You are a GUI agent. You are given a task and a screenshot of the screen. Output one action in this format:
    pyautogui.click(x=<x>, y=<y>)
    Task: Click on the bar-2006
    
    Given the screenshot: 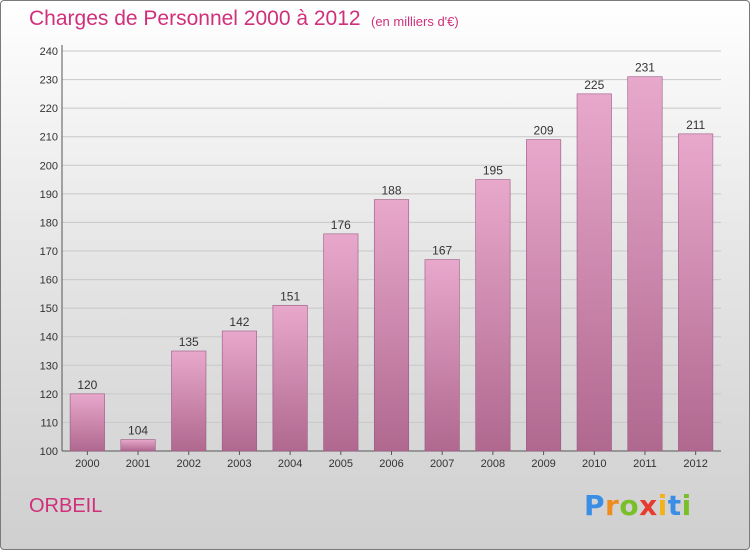 What is the action you would take?
    pyautogui.click(x=391, y=325)
    